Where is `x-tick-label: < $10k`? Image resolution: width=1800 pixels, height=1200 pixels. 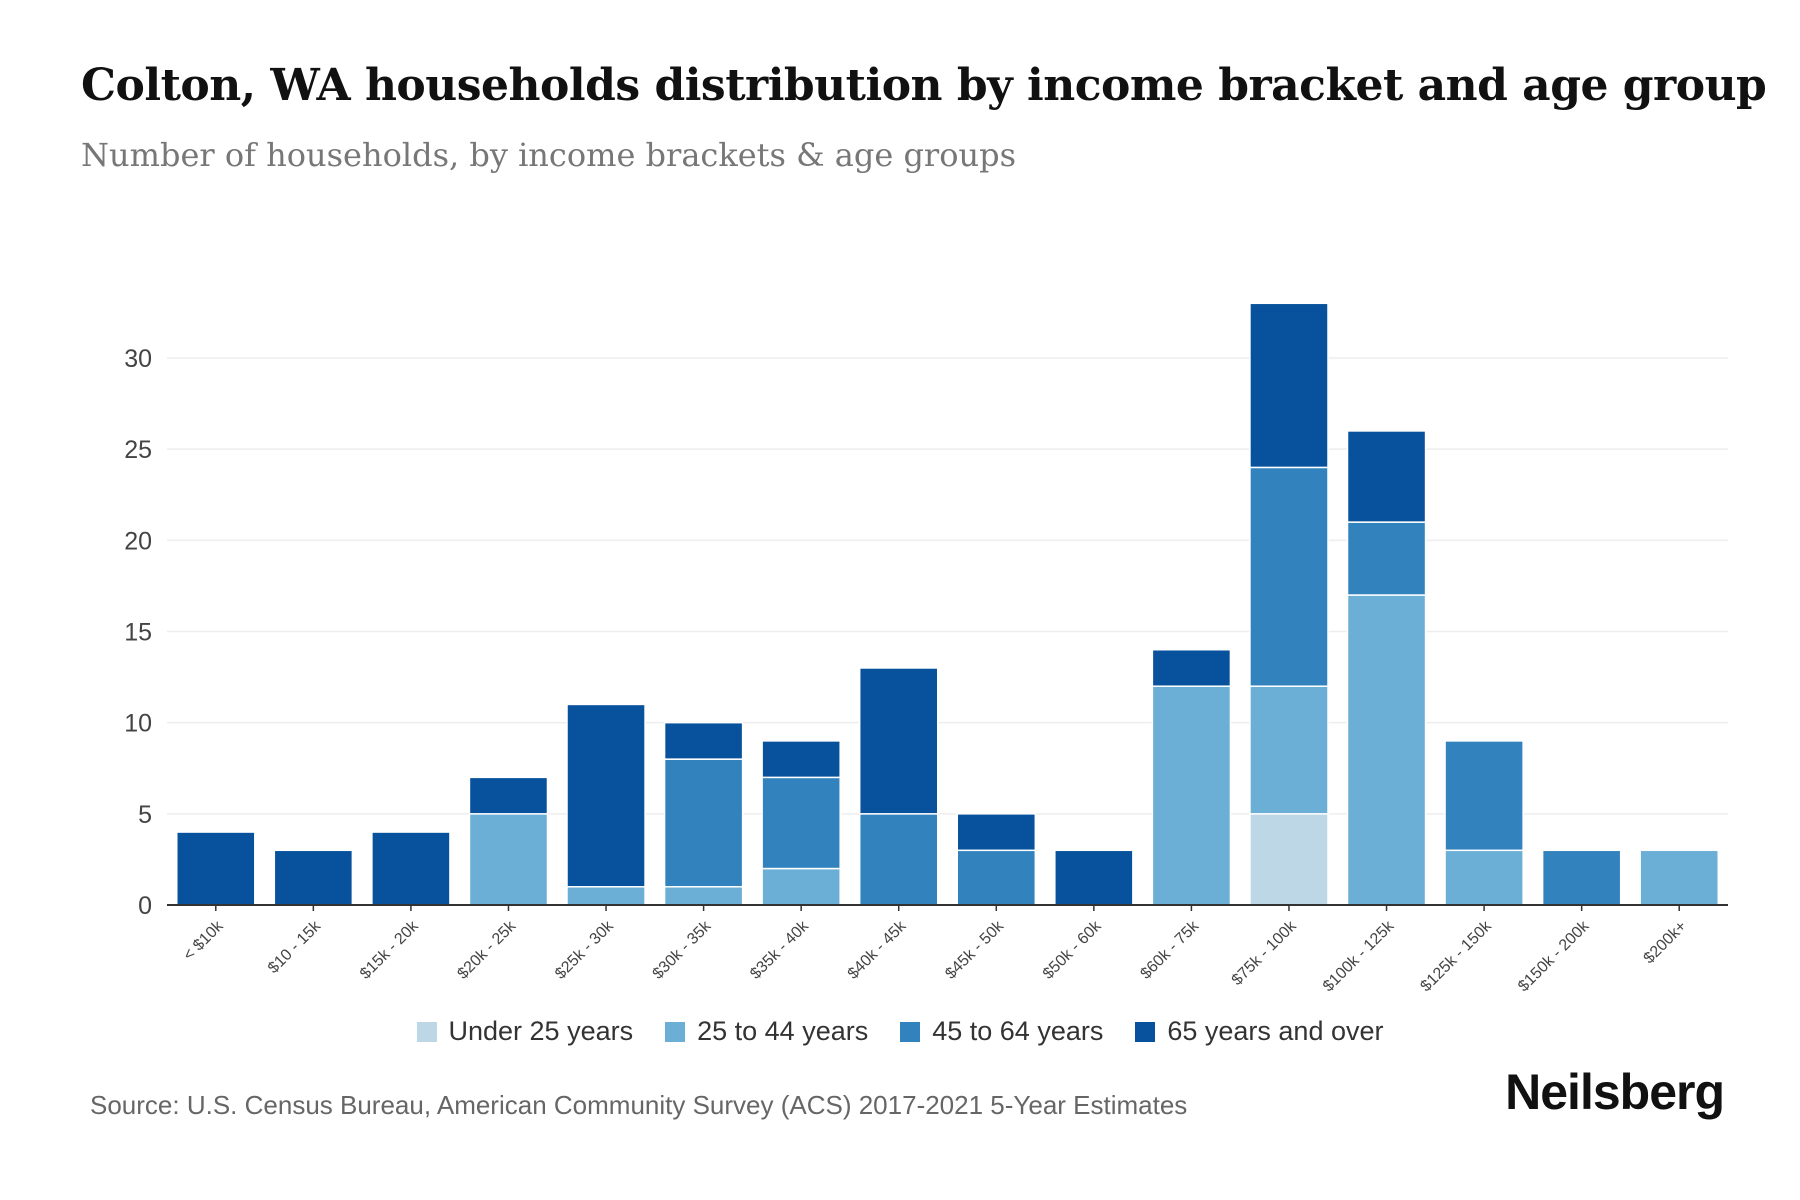
x-tick-label: < $10k is located at coordinates (203, 940).